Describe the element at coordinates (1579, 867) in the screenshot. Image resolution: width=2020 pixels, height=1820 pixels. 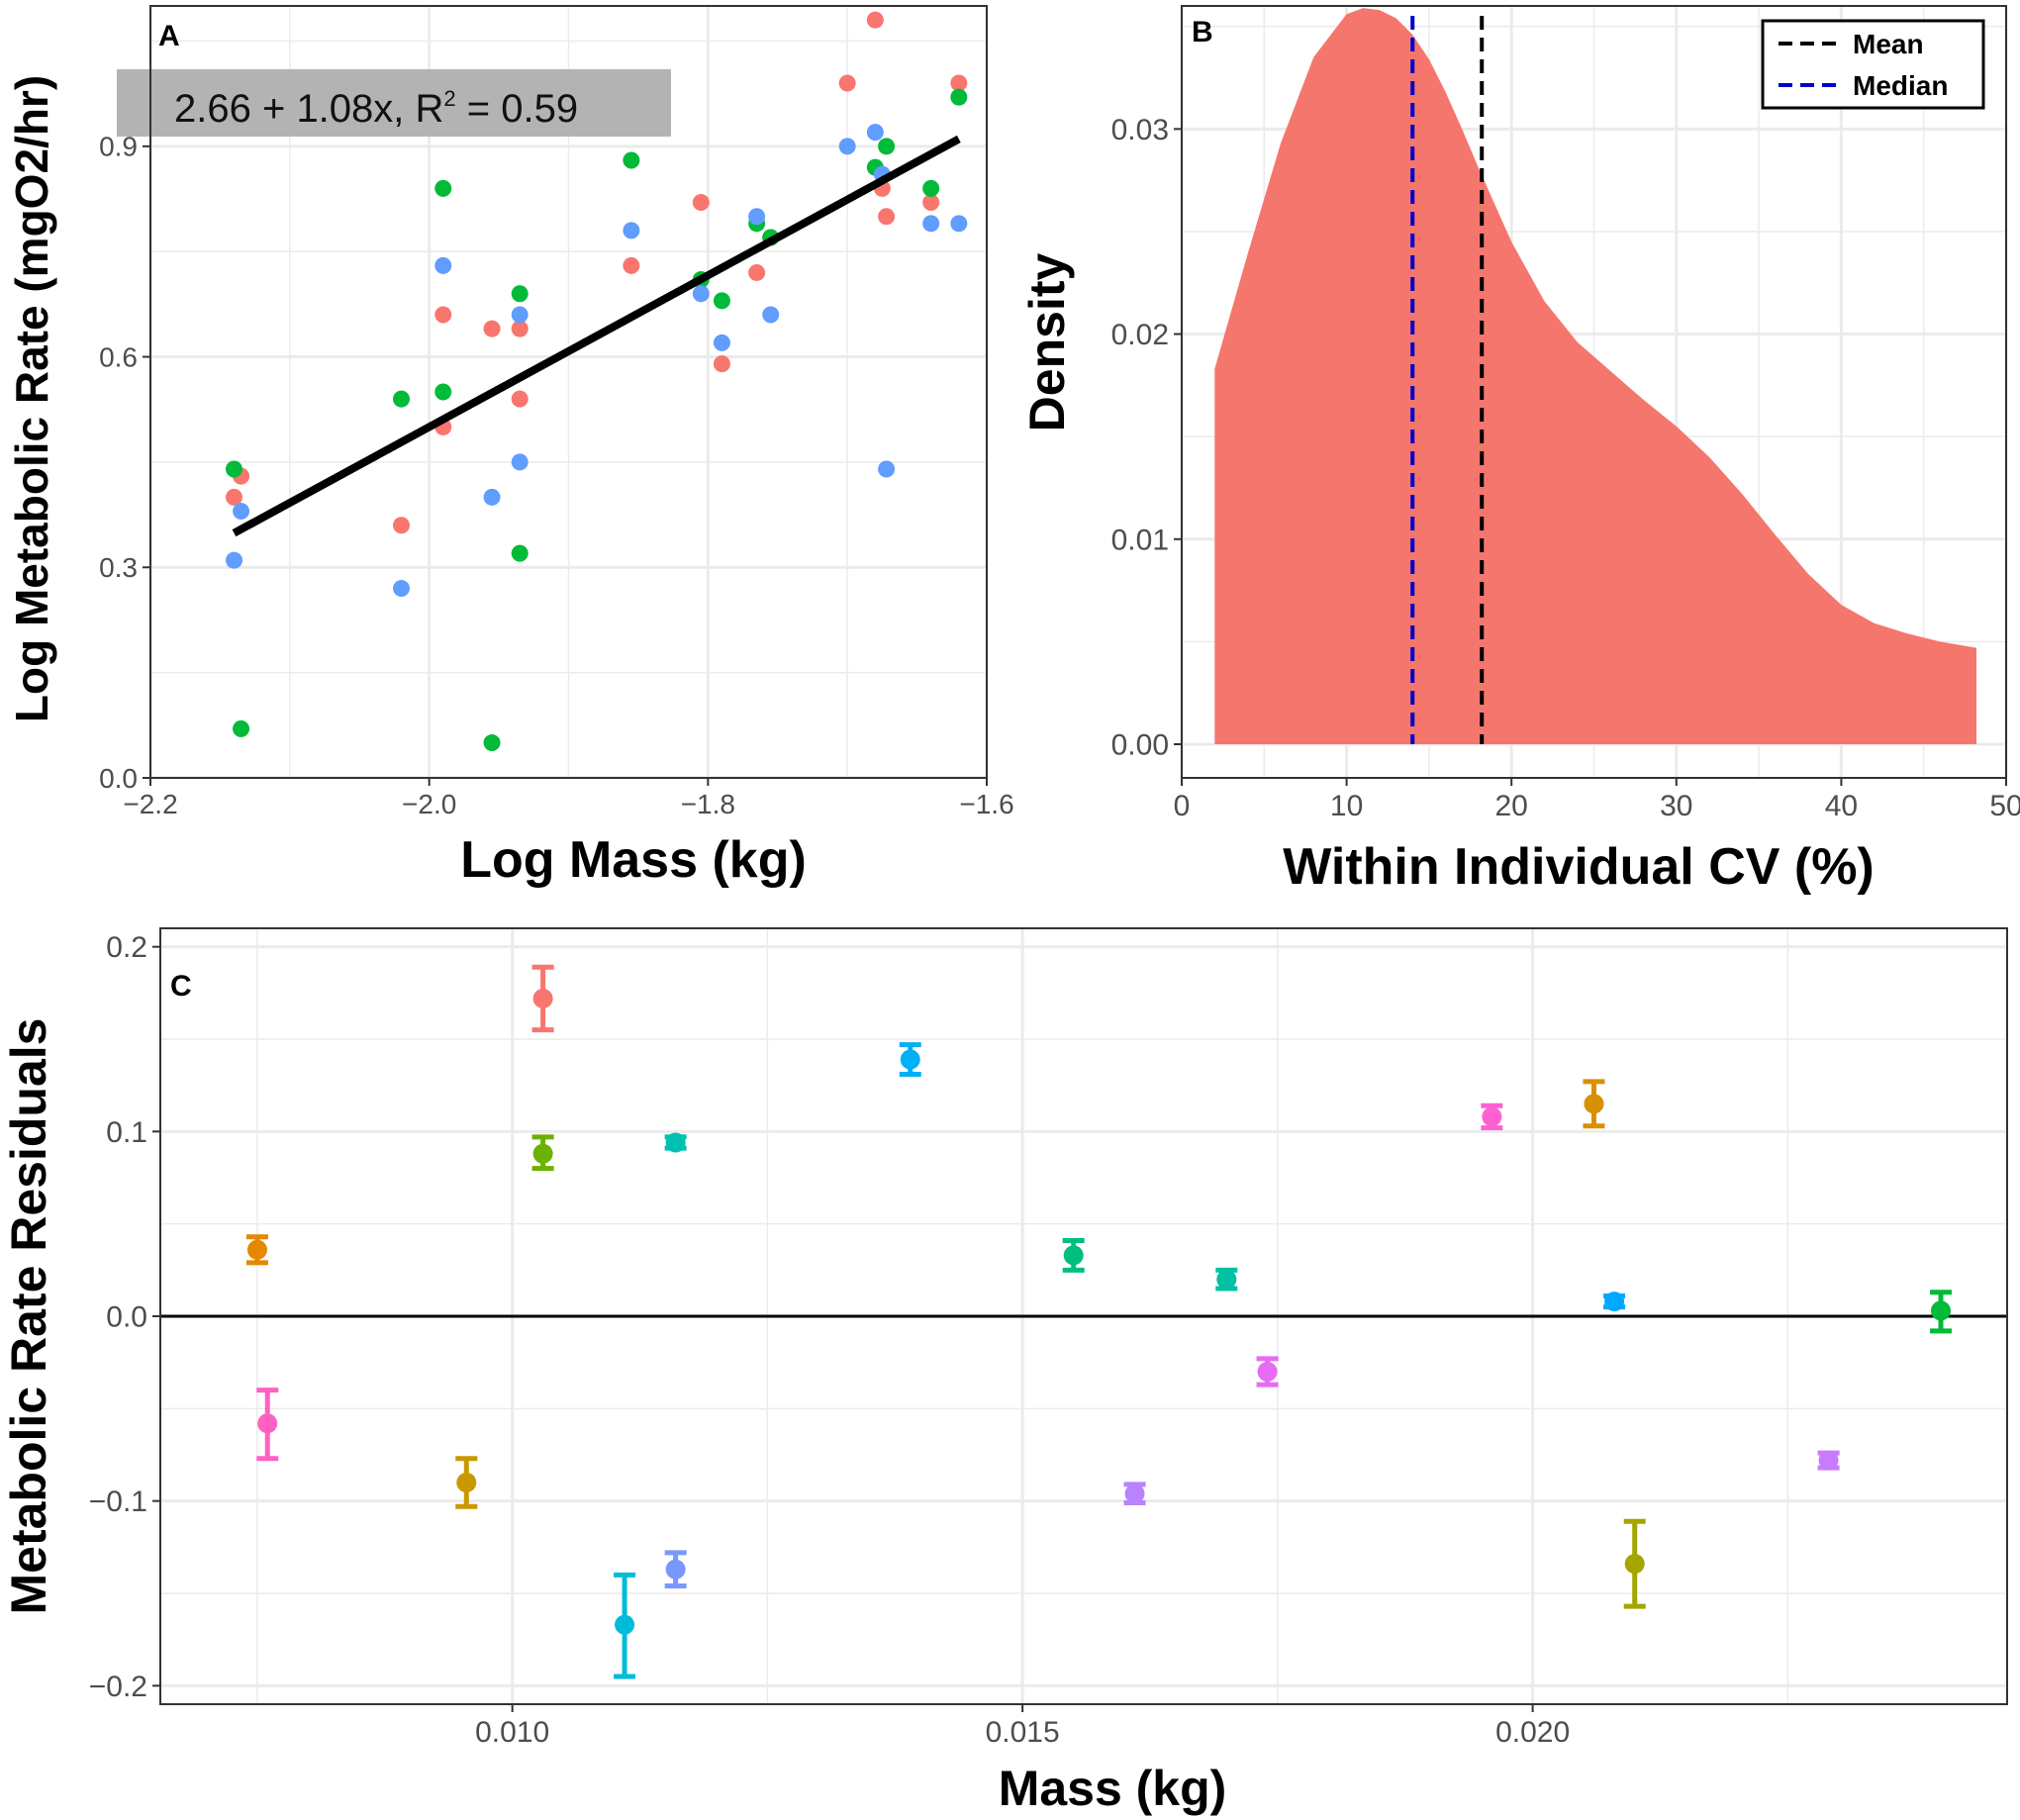
I see `panel-b-x-axis-title: Within Individual CV (%)` at that location.